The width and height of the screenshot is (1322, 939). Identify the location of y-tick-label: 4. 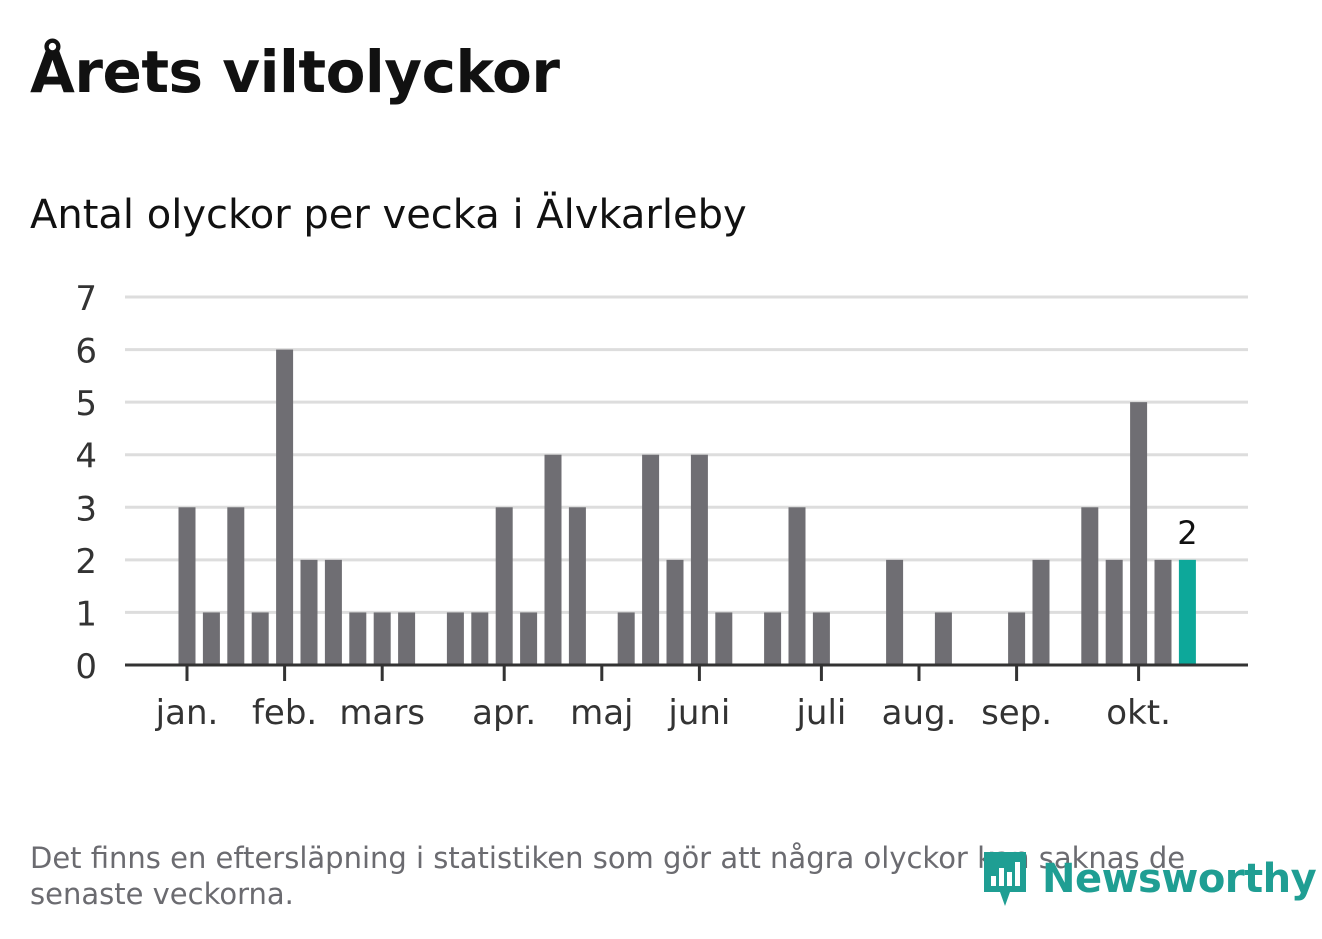
(86, 457).